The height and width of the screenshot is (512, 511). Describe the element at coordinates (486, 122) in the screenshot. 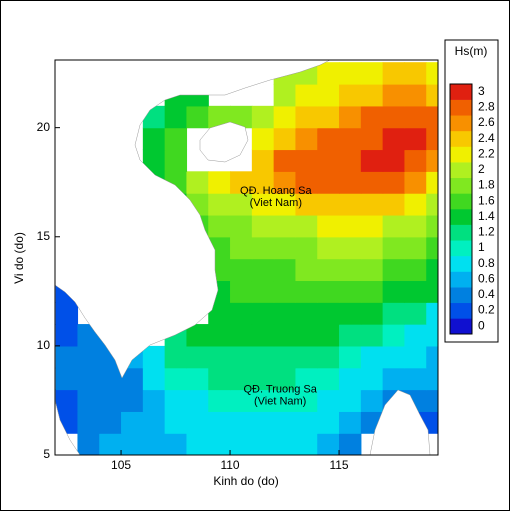

I see `colorbar-label: 2.6` at that location.